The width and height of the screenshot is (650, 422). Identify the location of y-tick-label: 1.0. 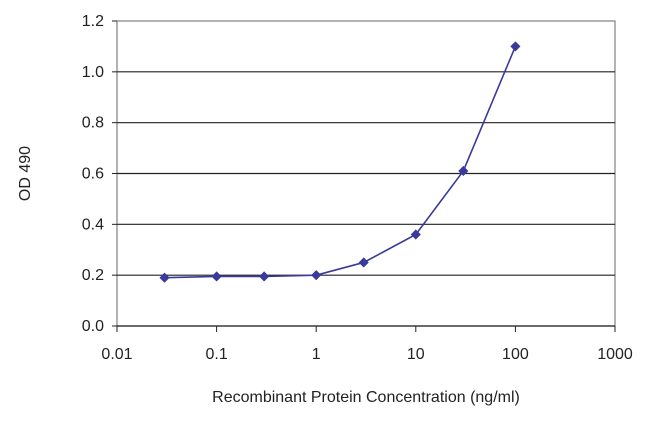
(93, 72).